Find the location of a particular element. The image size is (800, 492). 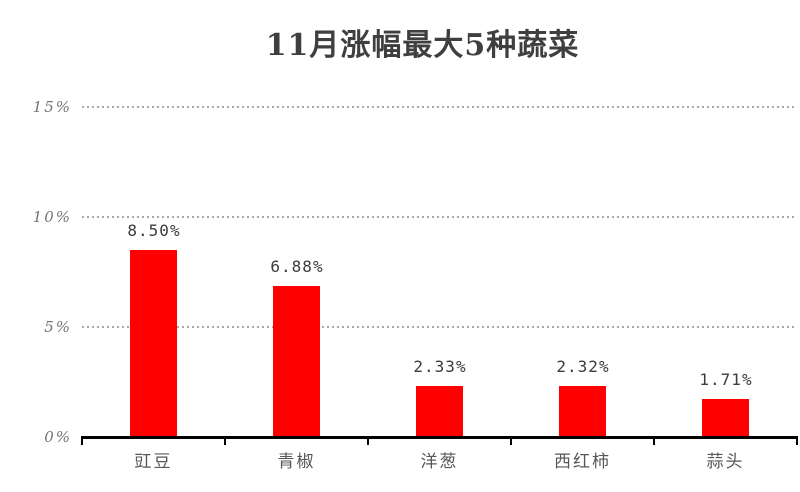

x-axis-line is located at coordinates (439, 437).